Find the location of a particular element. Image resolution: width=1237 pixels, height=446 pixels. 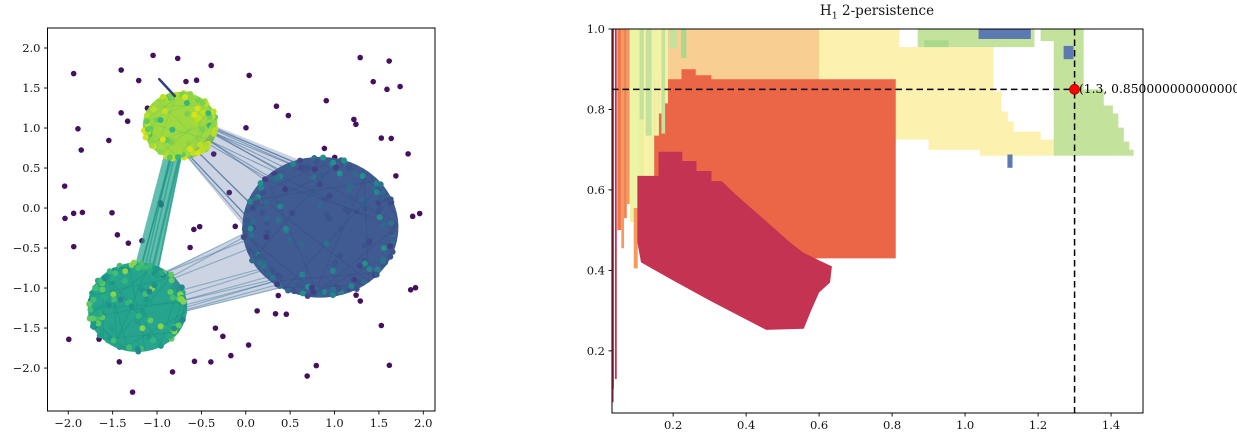

right-plot-xtick-label: 1.2 is located at coordinates (1038, 425).